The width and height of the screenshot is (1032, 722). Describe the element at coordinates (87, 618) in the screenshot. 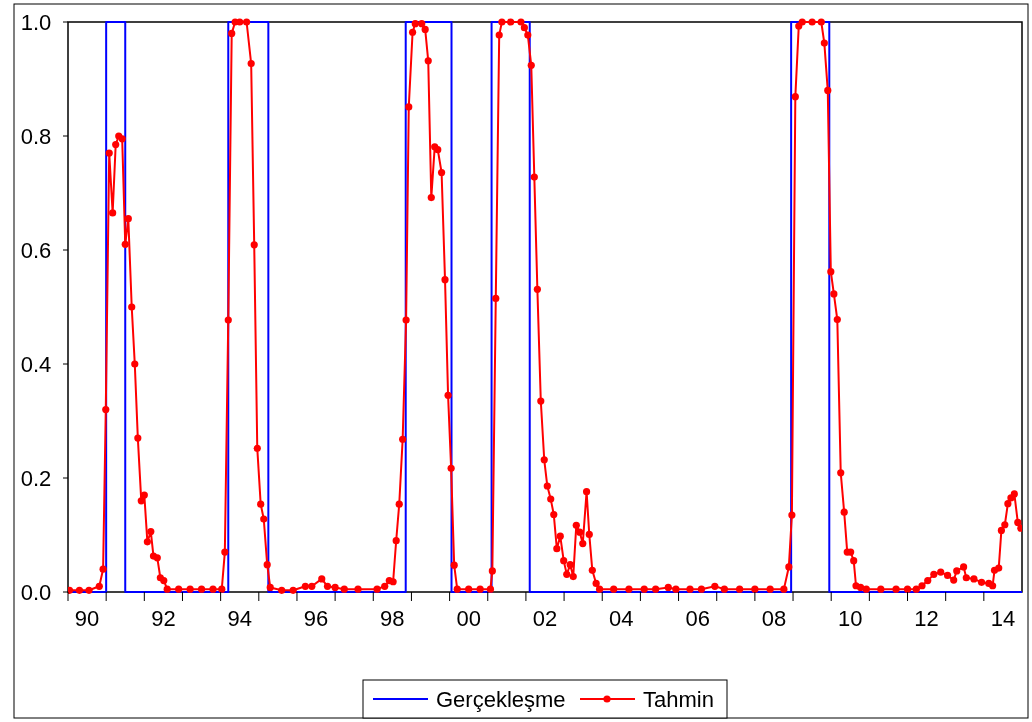

I see `x-tick-label: 90` at that location.